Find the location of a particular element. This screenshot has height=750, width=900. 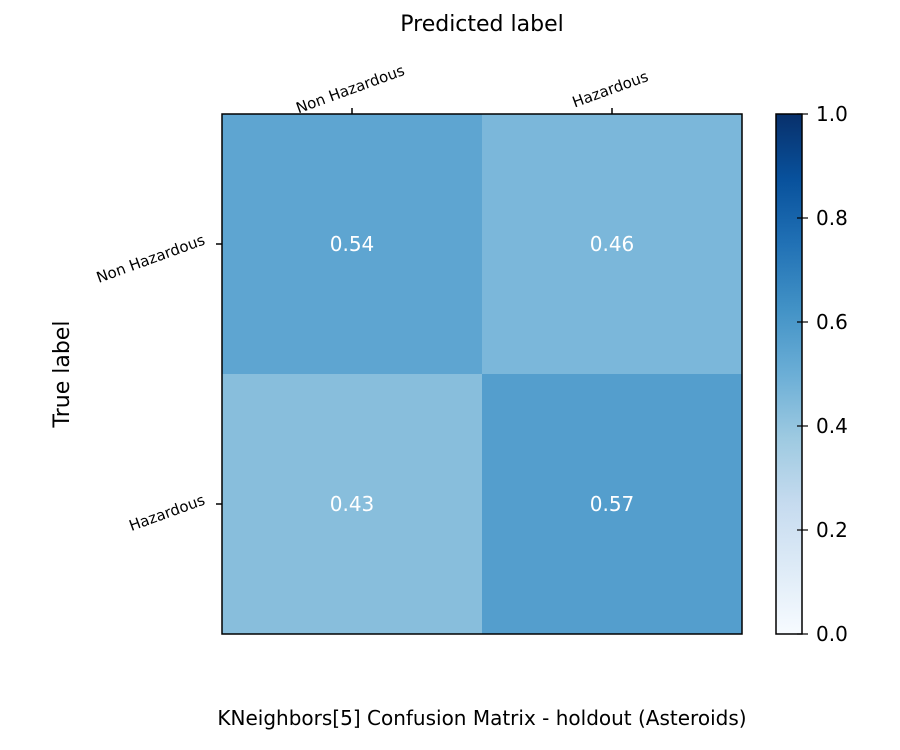

y-axis-label: True label is located at coordinates (62, 375).